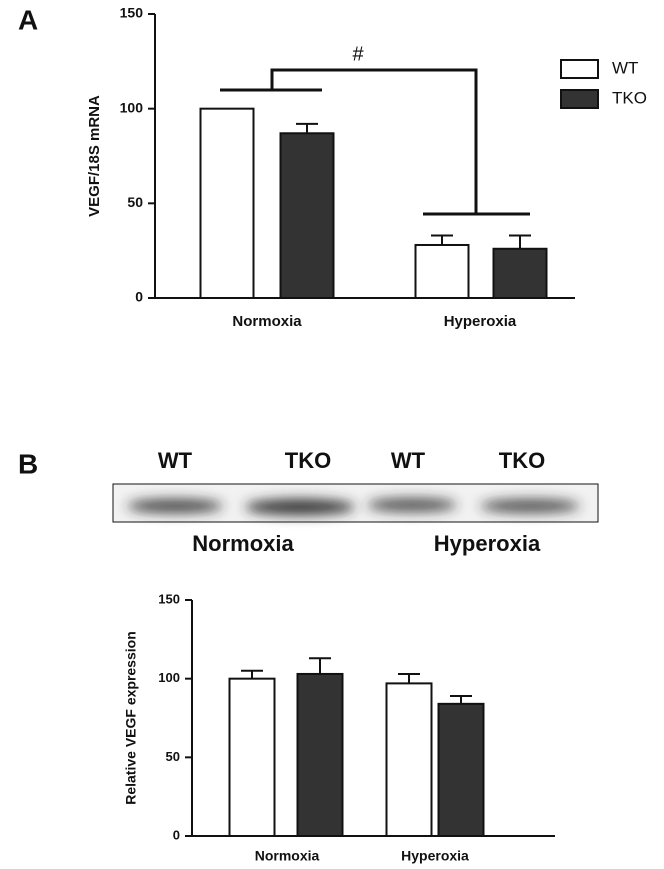 This screenshot has height=869, width=664. Describe the element at coordinates (131, 718) in the screenshot. I see `y-axis-label: Relative VEGF expression` at that location.